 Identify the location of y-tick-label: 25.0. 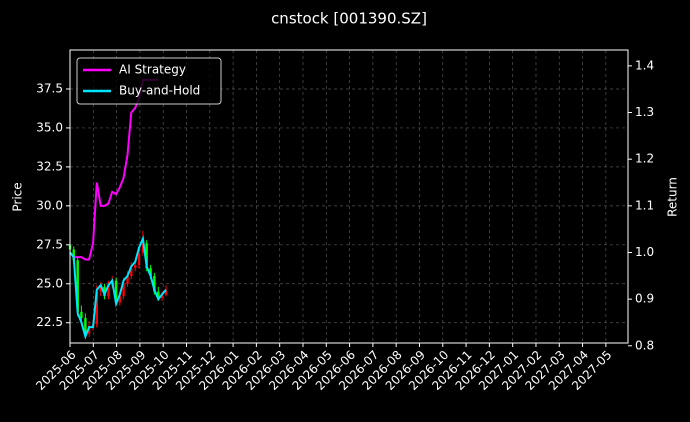
(49, 283).